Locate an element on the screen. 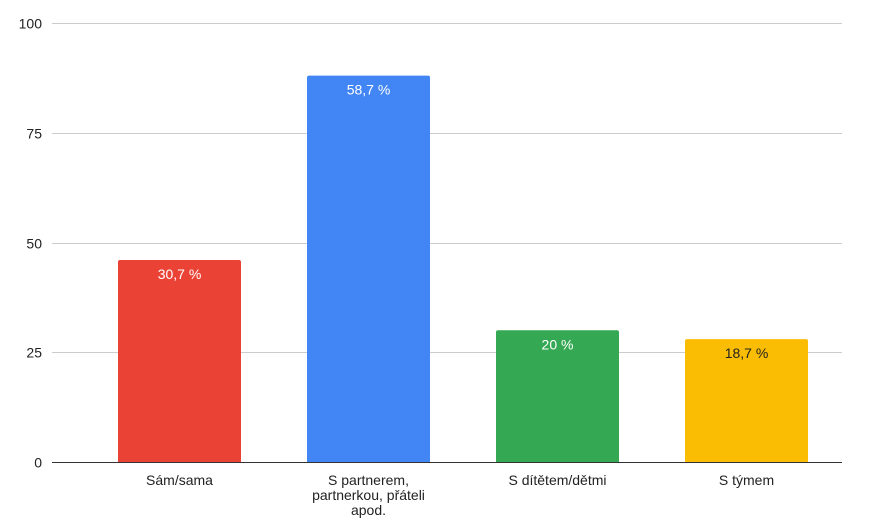  y-tick-label: 100 is located at coordinates (31, 24).